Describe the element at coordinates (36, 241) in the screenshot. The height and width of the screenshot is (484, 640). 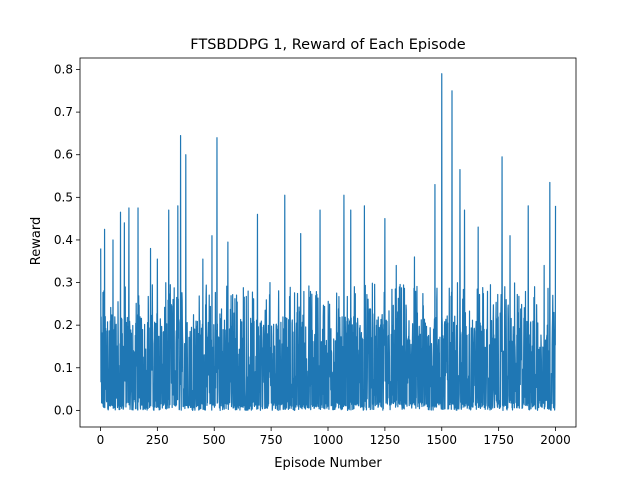
I see `y-axis-label: Reward` at that location.